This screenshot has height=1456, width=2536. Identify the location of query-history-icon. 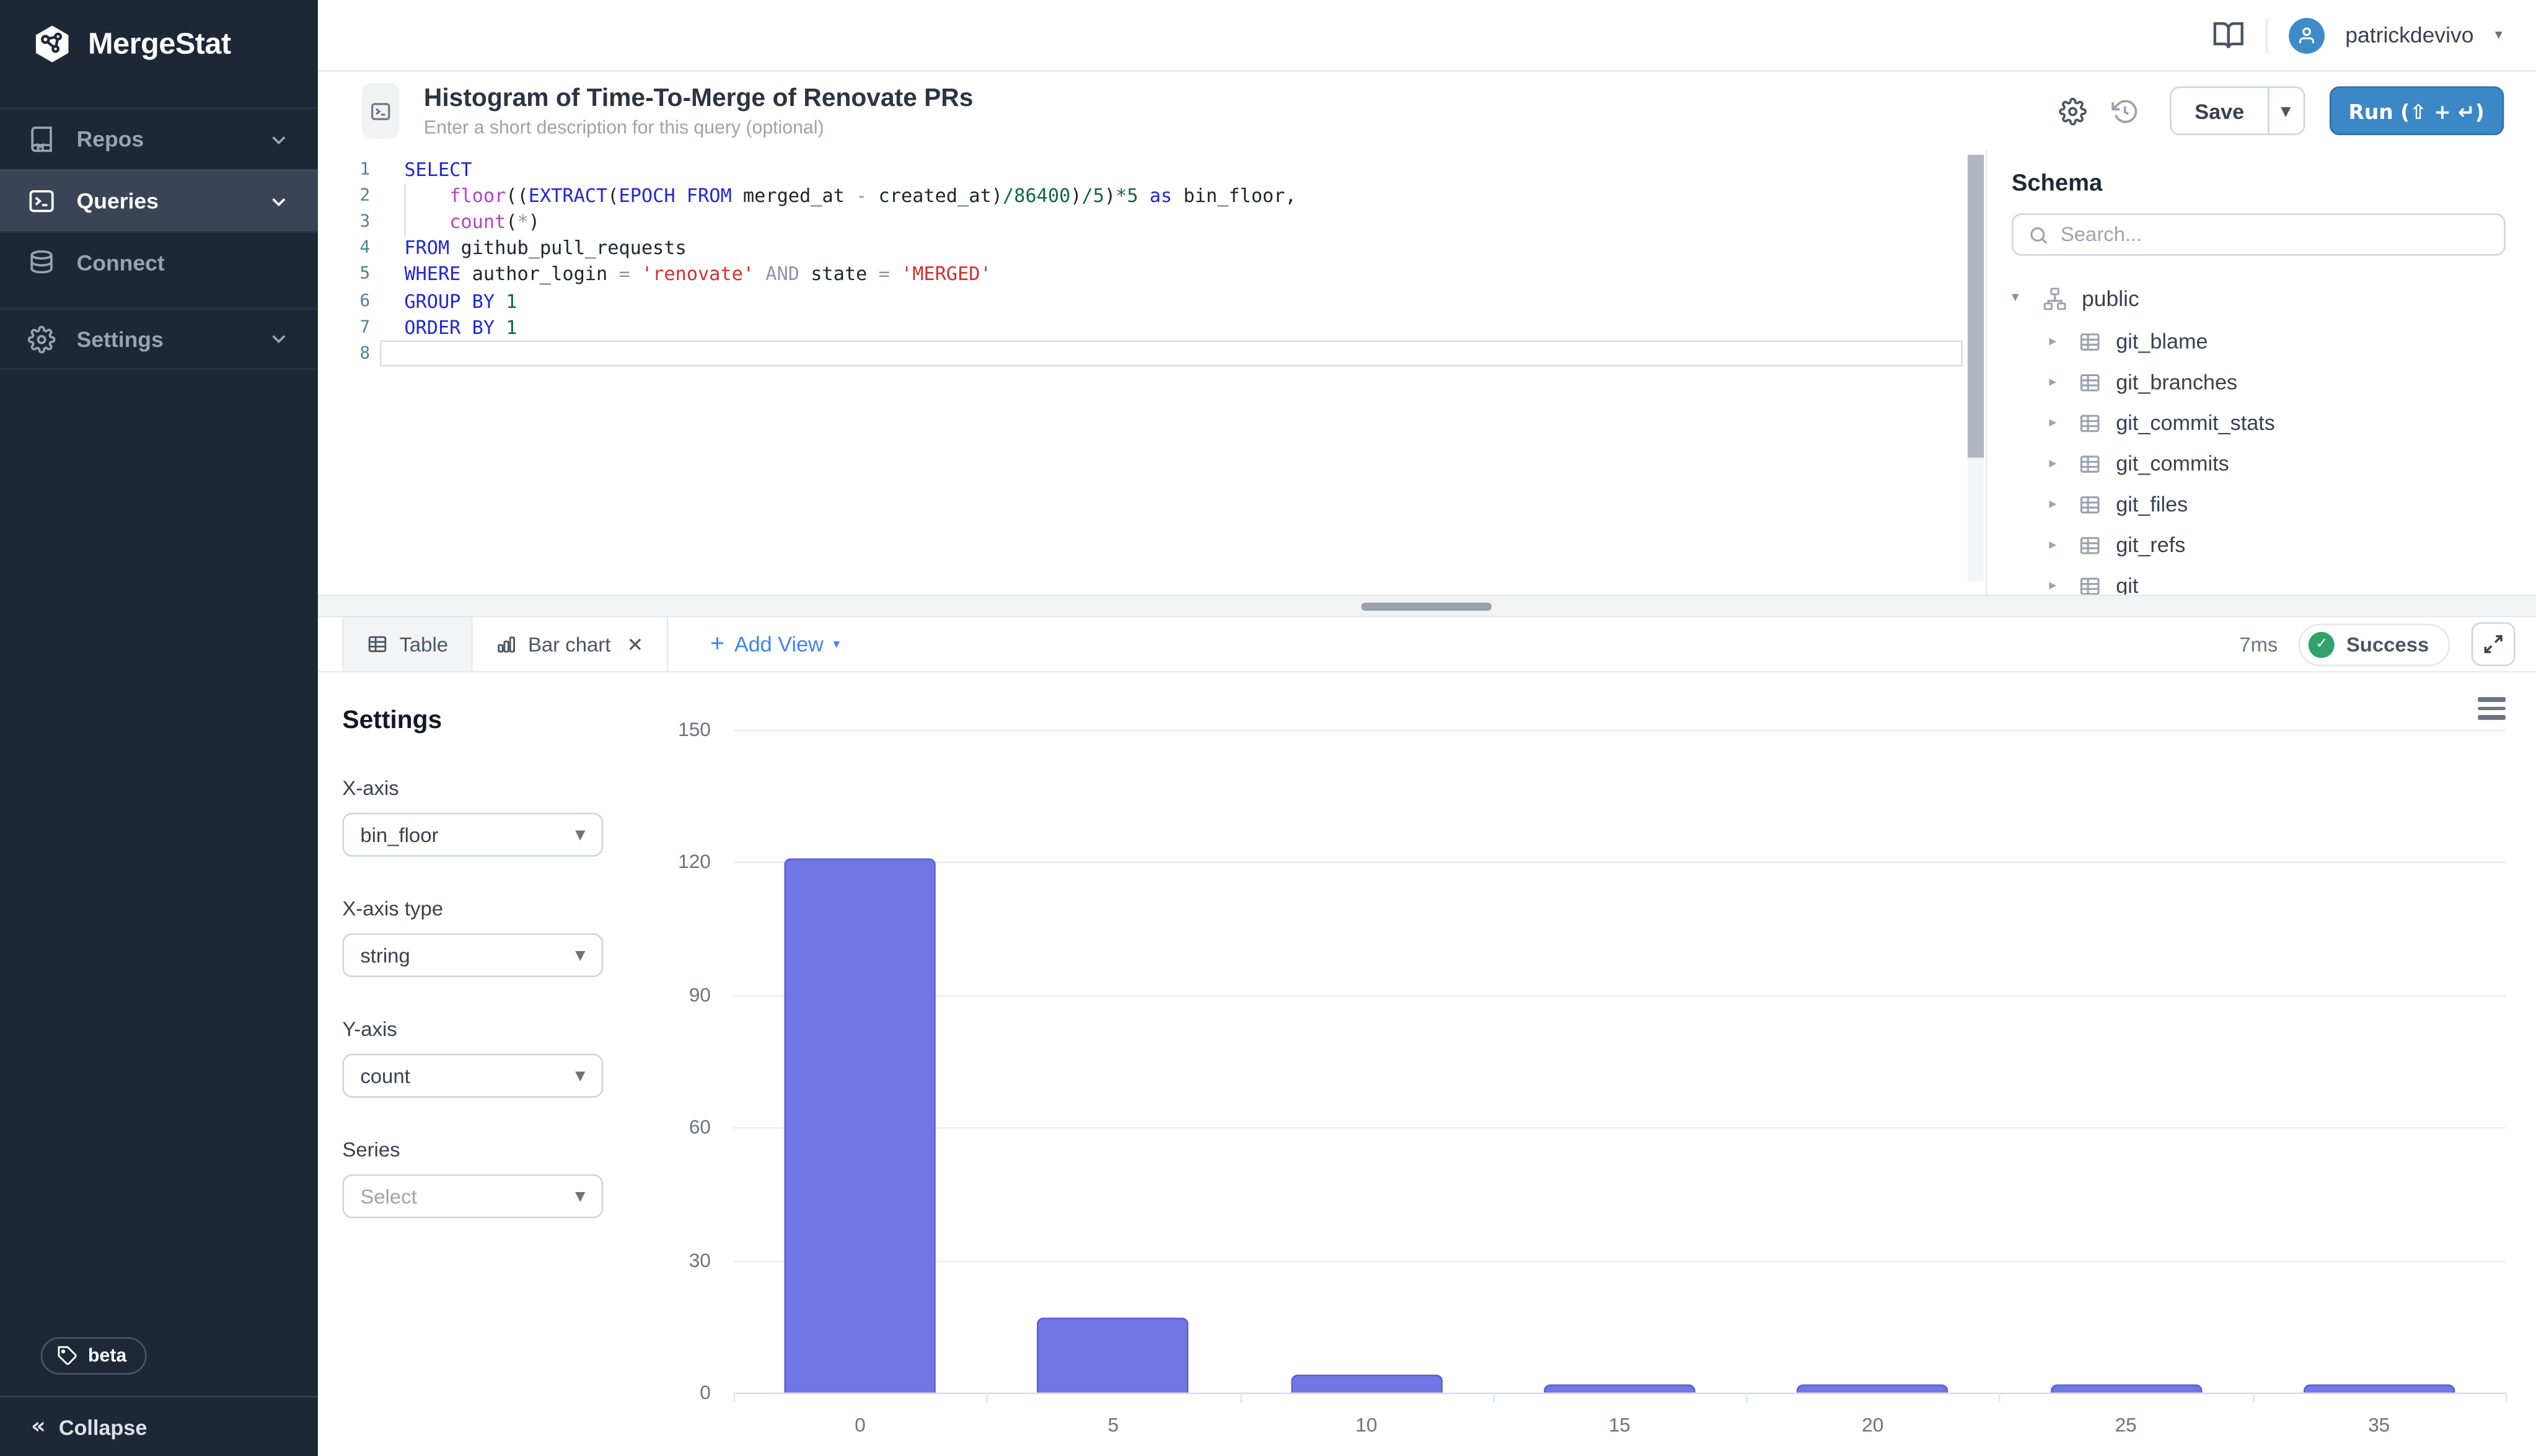
(2125, 111).